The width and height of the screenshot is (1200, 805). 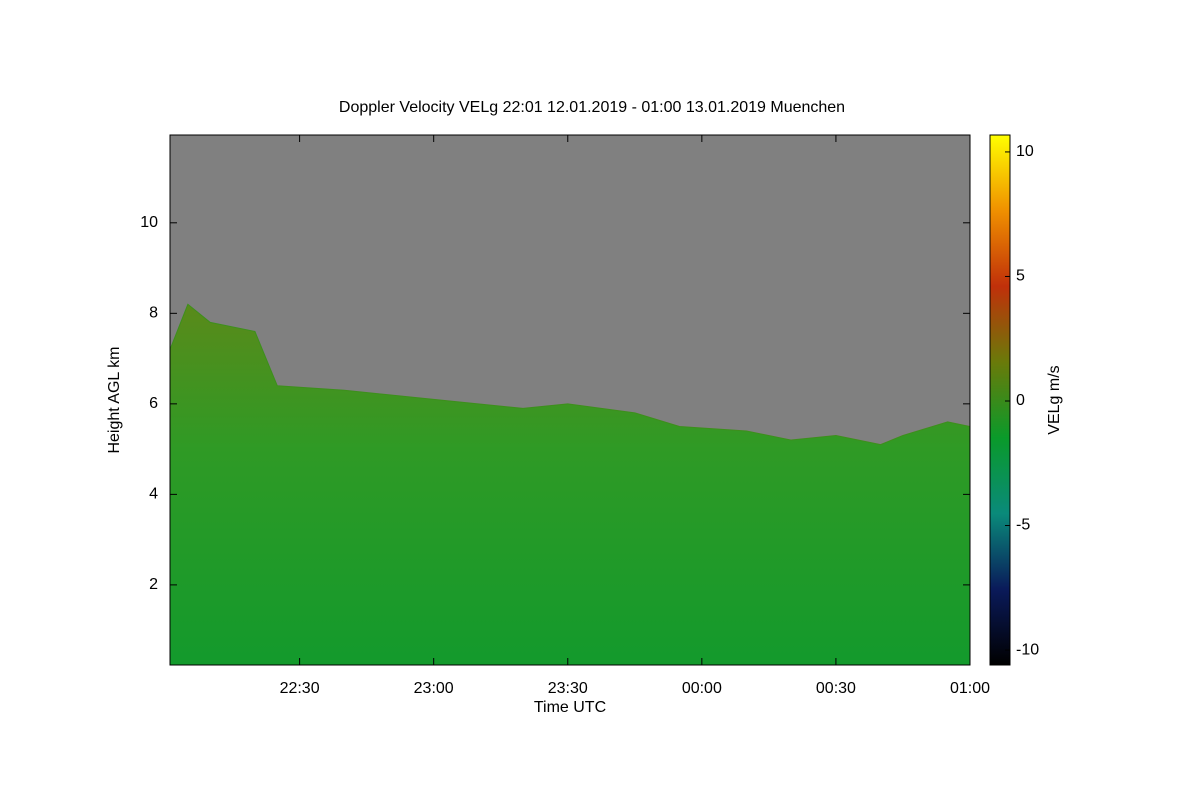 I want to click on x-tick-label: 01:00, so click(x=970, y=688).